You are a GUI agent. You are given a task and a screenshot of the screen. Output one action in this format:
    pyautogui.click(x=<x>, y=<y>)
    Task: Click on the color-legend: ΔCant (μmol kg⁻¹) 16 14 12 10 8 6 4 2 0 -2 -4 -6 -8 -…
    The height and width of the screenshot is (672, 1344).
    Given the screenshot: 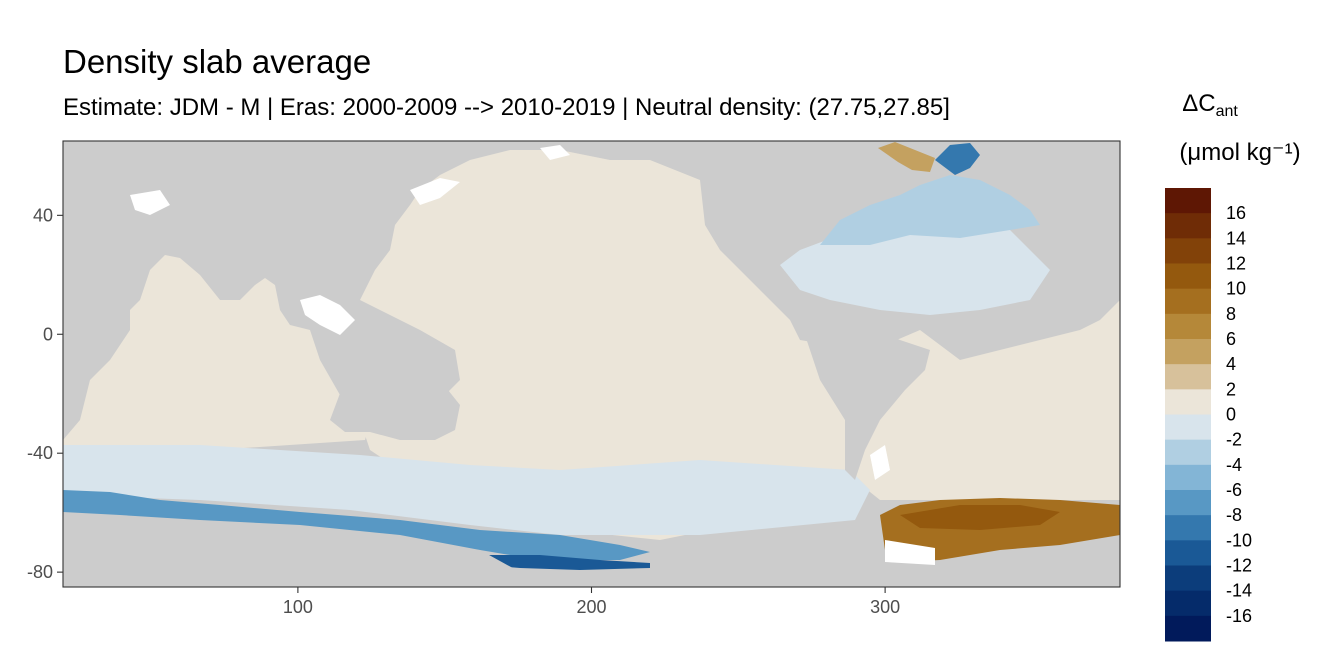 What is the action you would take?
    pyautogui.click(x=1233, y=366)
    